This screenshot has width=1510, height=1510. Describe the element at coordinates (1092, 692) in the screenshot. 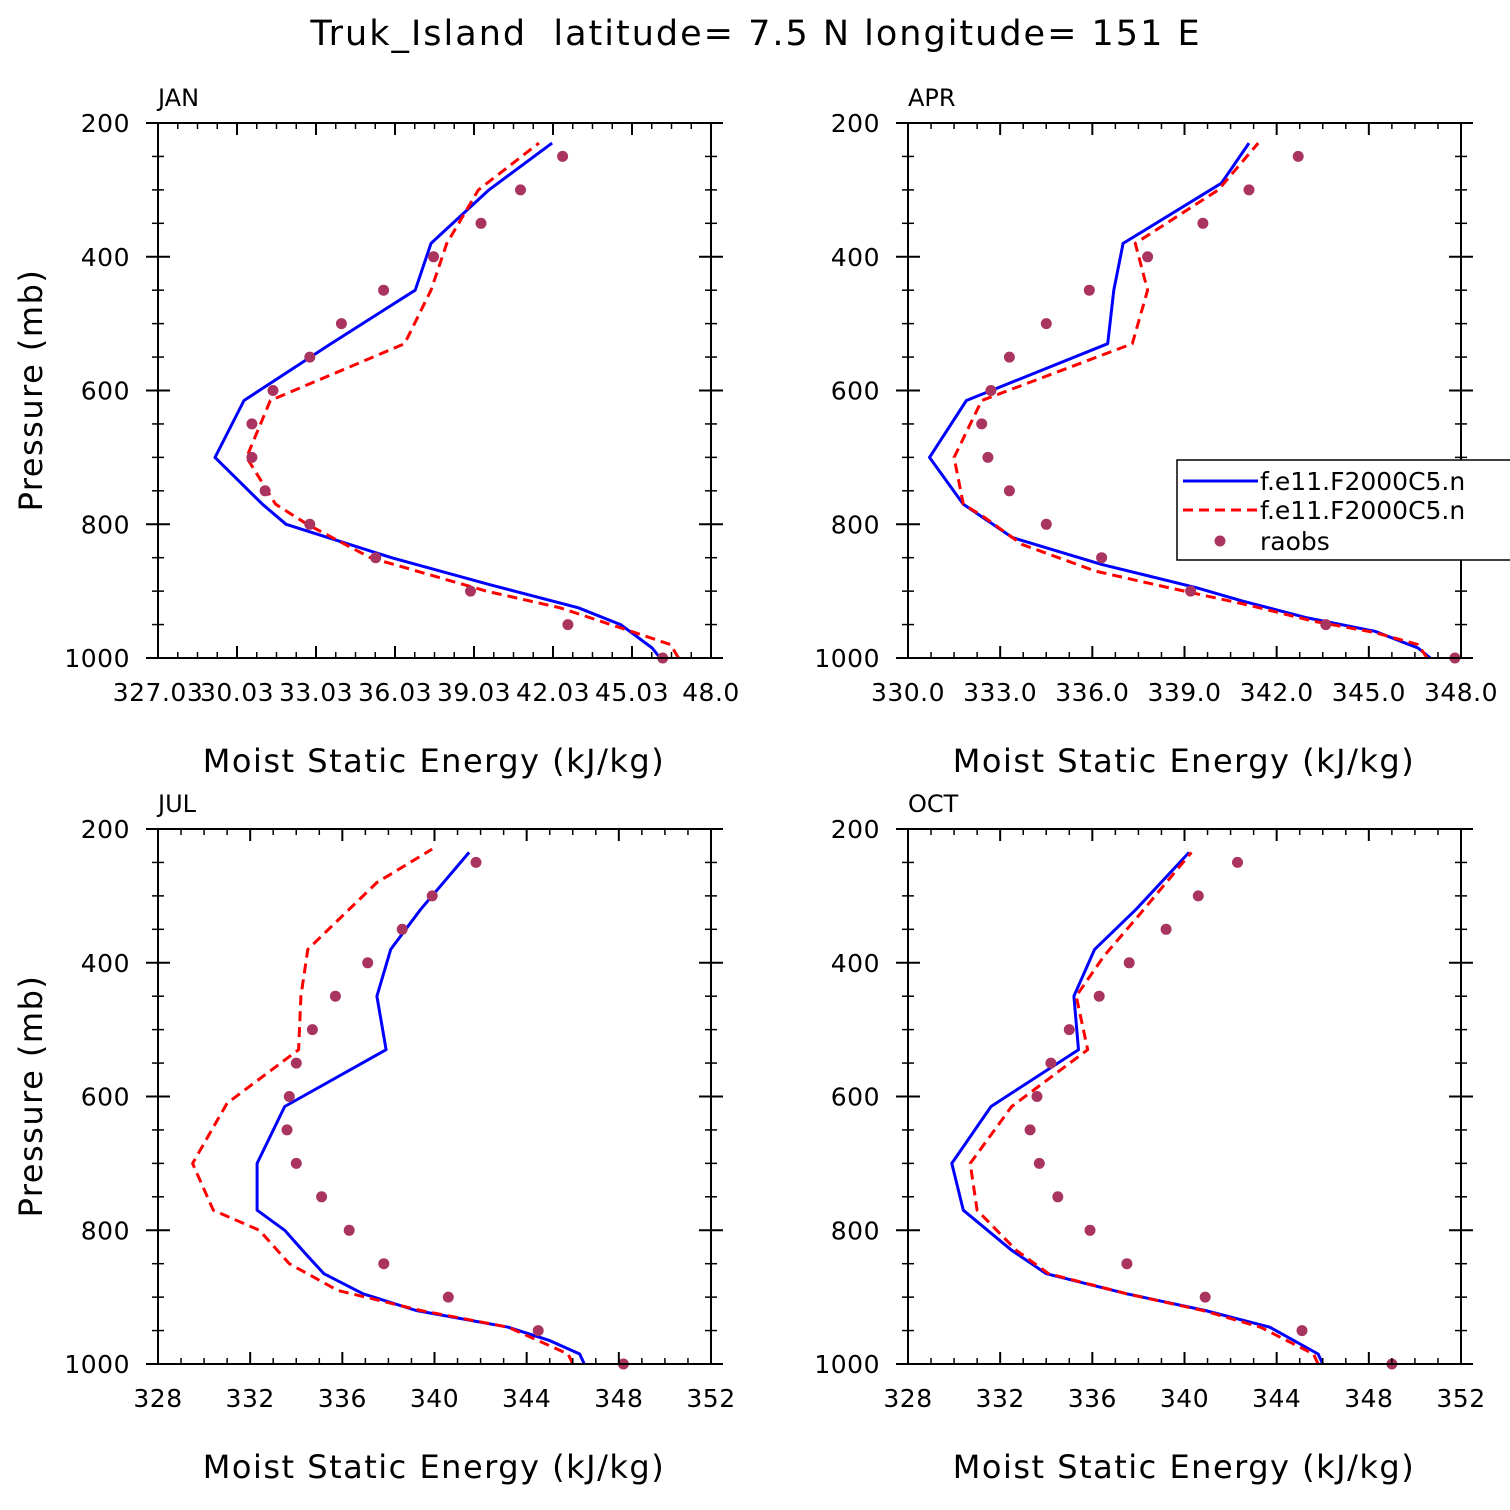

I see `panel-apr-xtick-label-2: 336.0` at that location.